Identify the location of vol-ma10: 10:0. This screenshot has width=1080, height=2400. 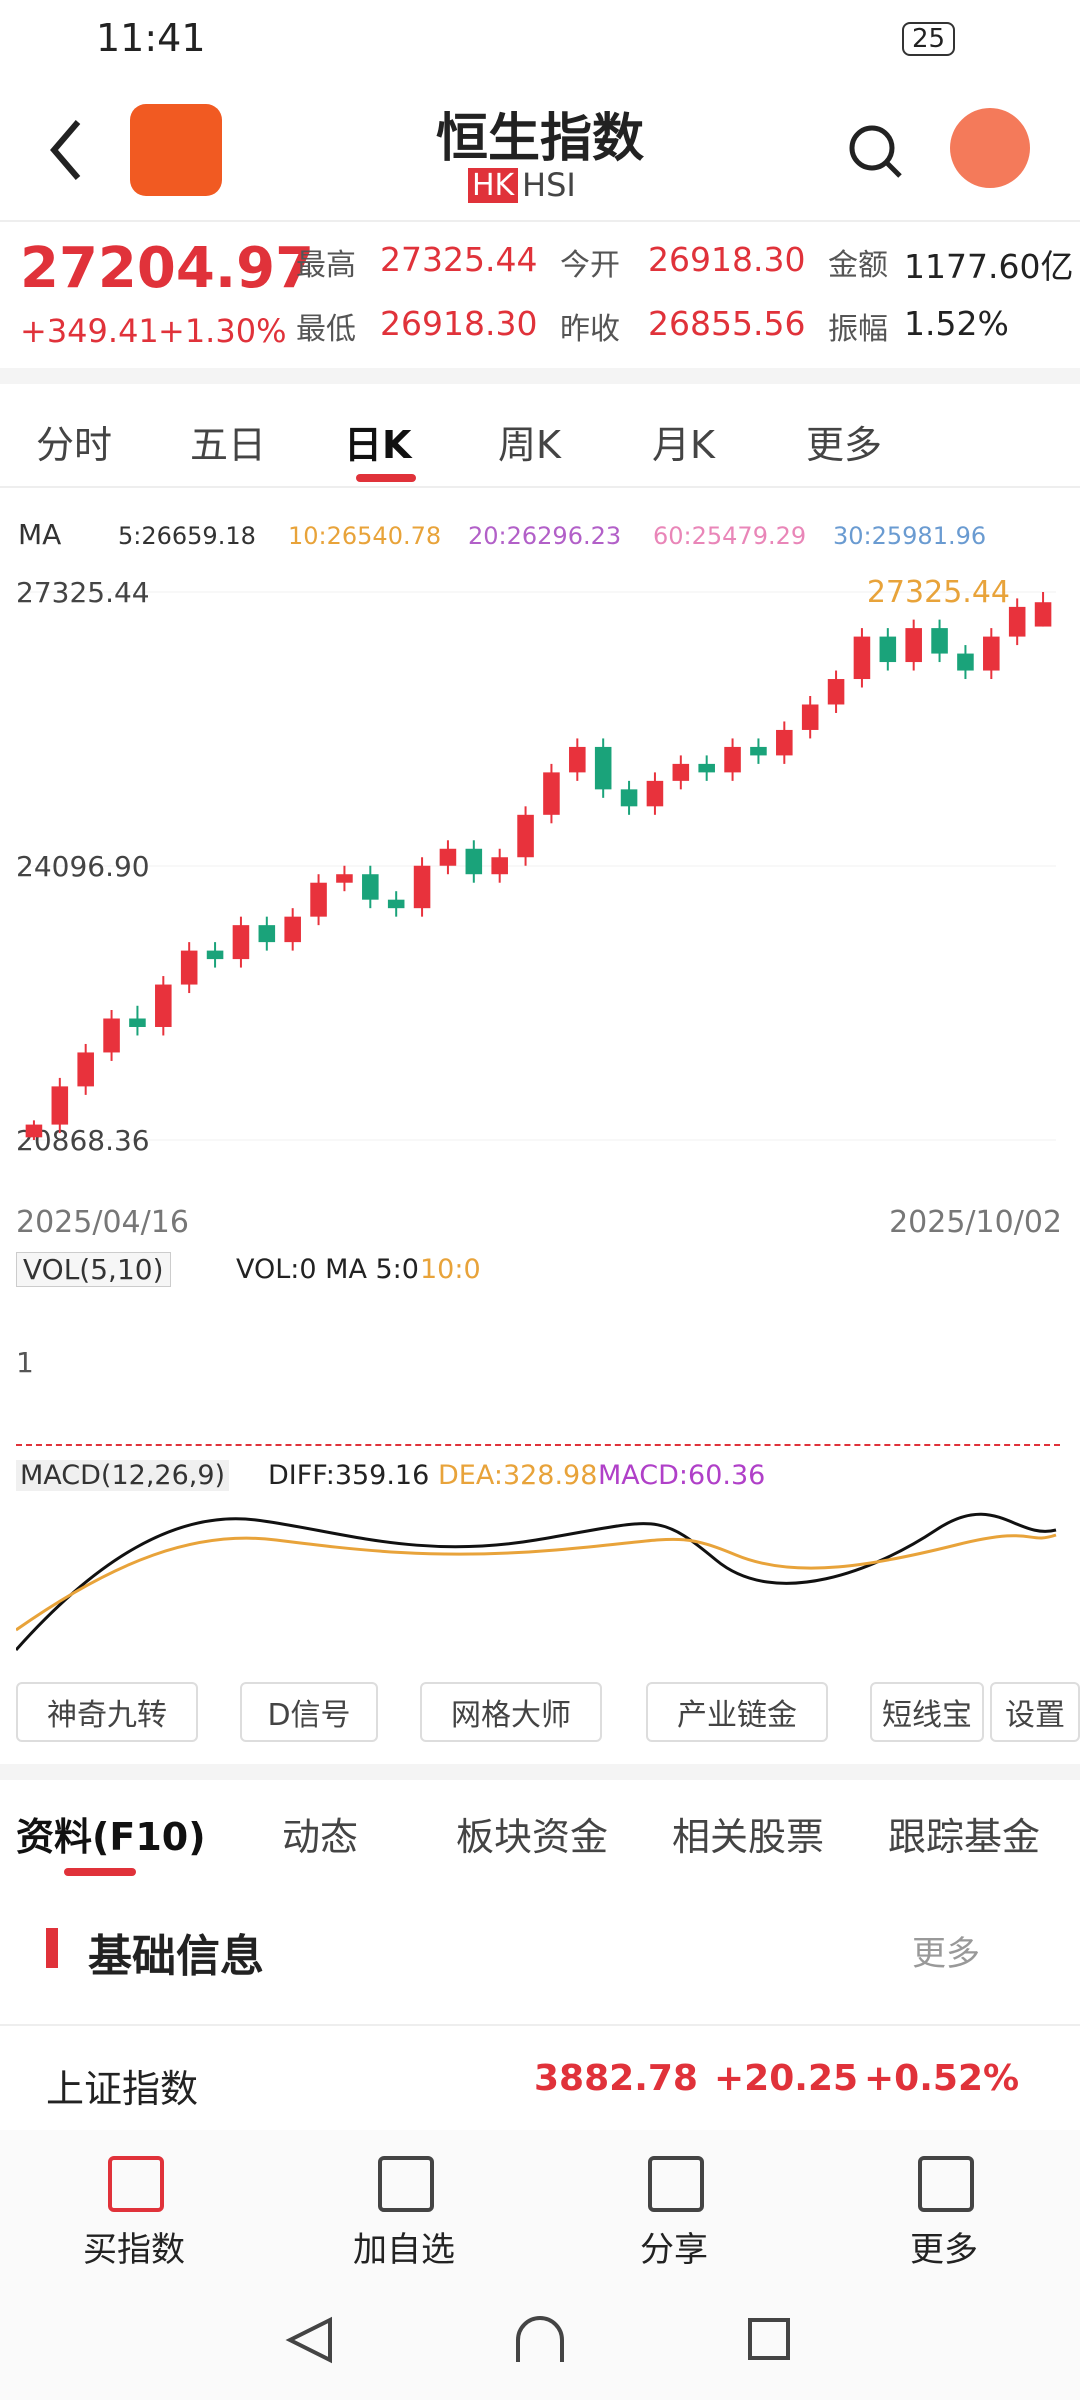
(450, 1269).